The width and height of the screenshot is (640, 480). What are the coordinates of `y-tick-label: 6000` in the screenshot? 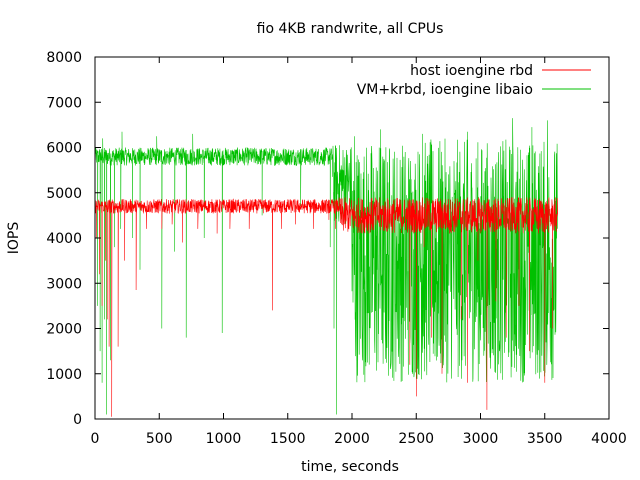 It's located at (64, 149).